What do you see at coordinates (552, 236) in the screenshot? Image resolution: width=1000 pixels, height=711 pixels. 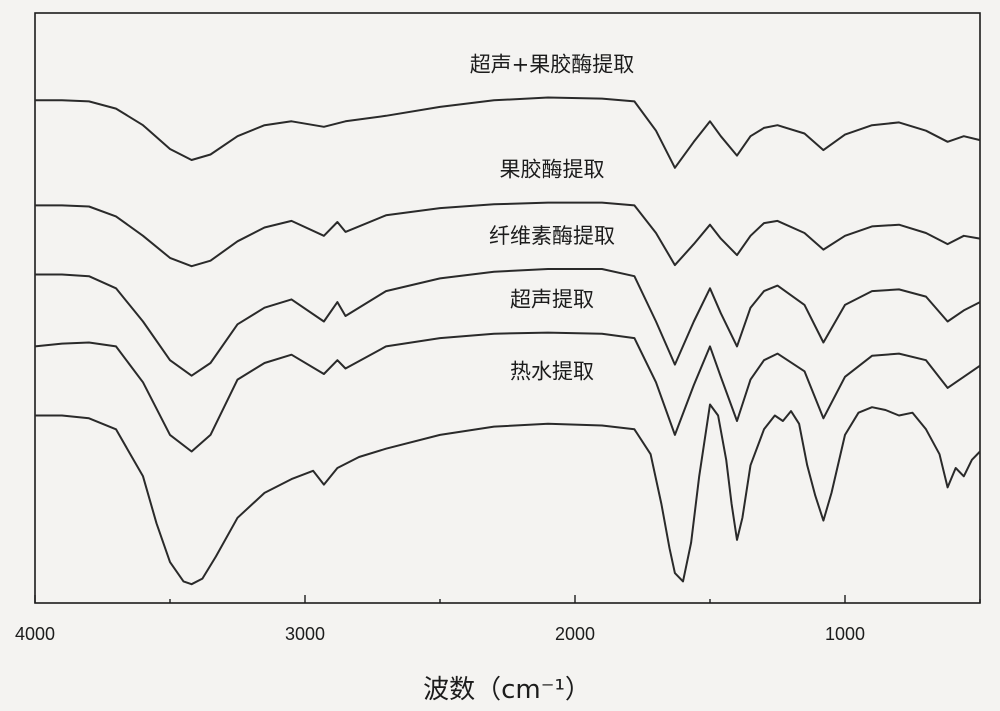 I see `series-label-3: 纤维素酶提取` at bounding box center [552, 236].